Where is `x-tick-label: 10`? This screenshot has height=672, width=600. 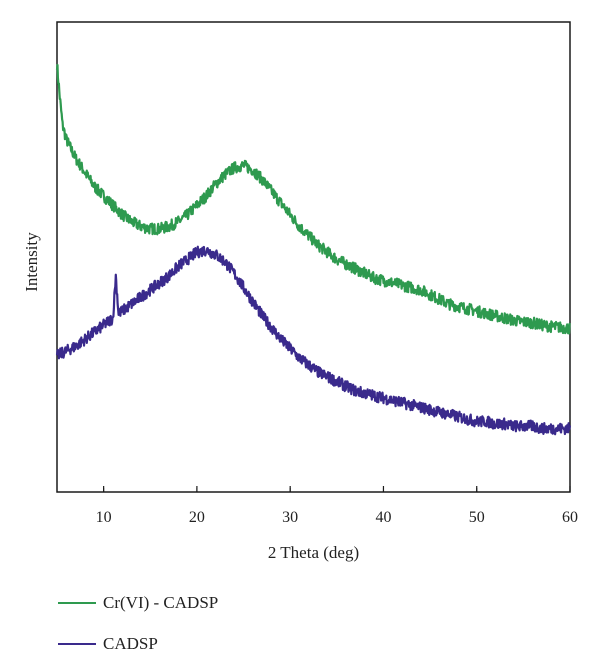 x-tick-label: 10 is located at coordinates (104, 517).